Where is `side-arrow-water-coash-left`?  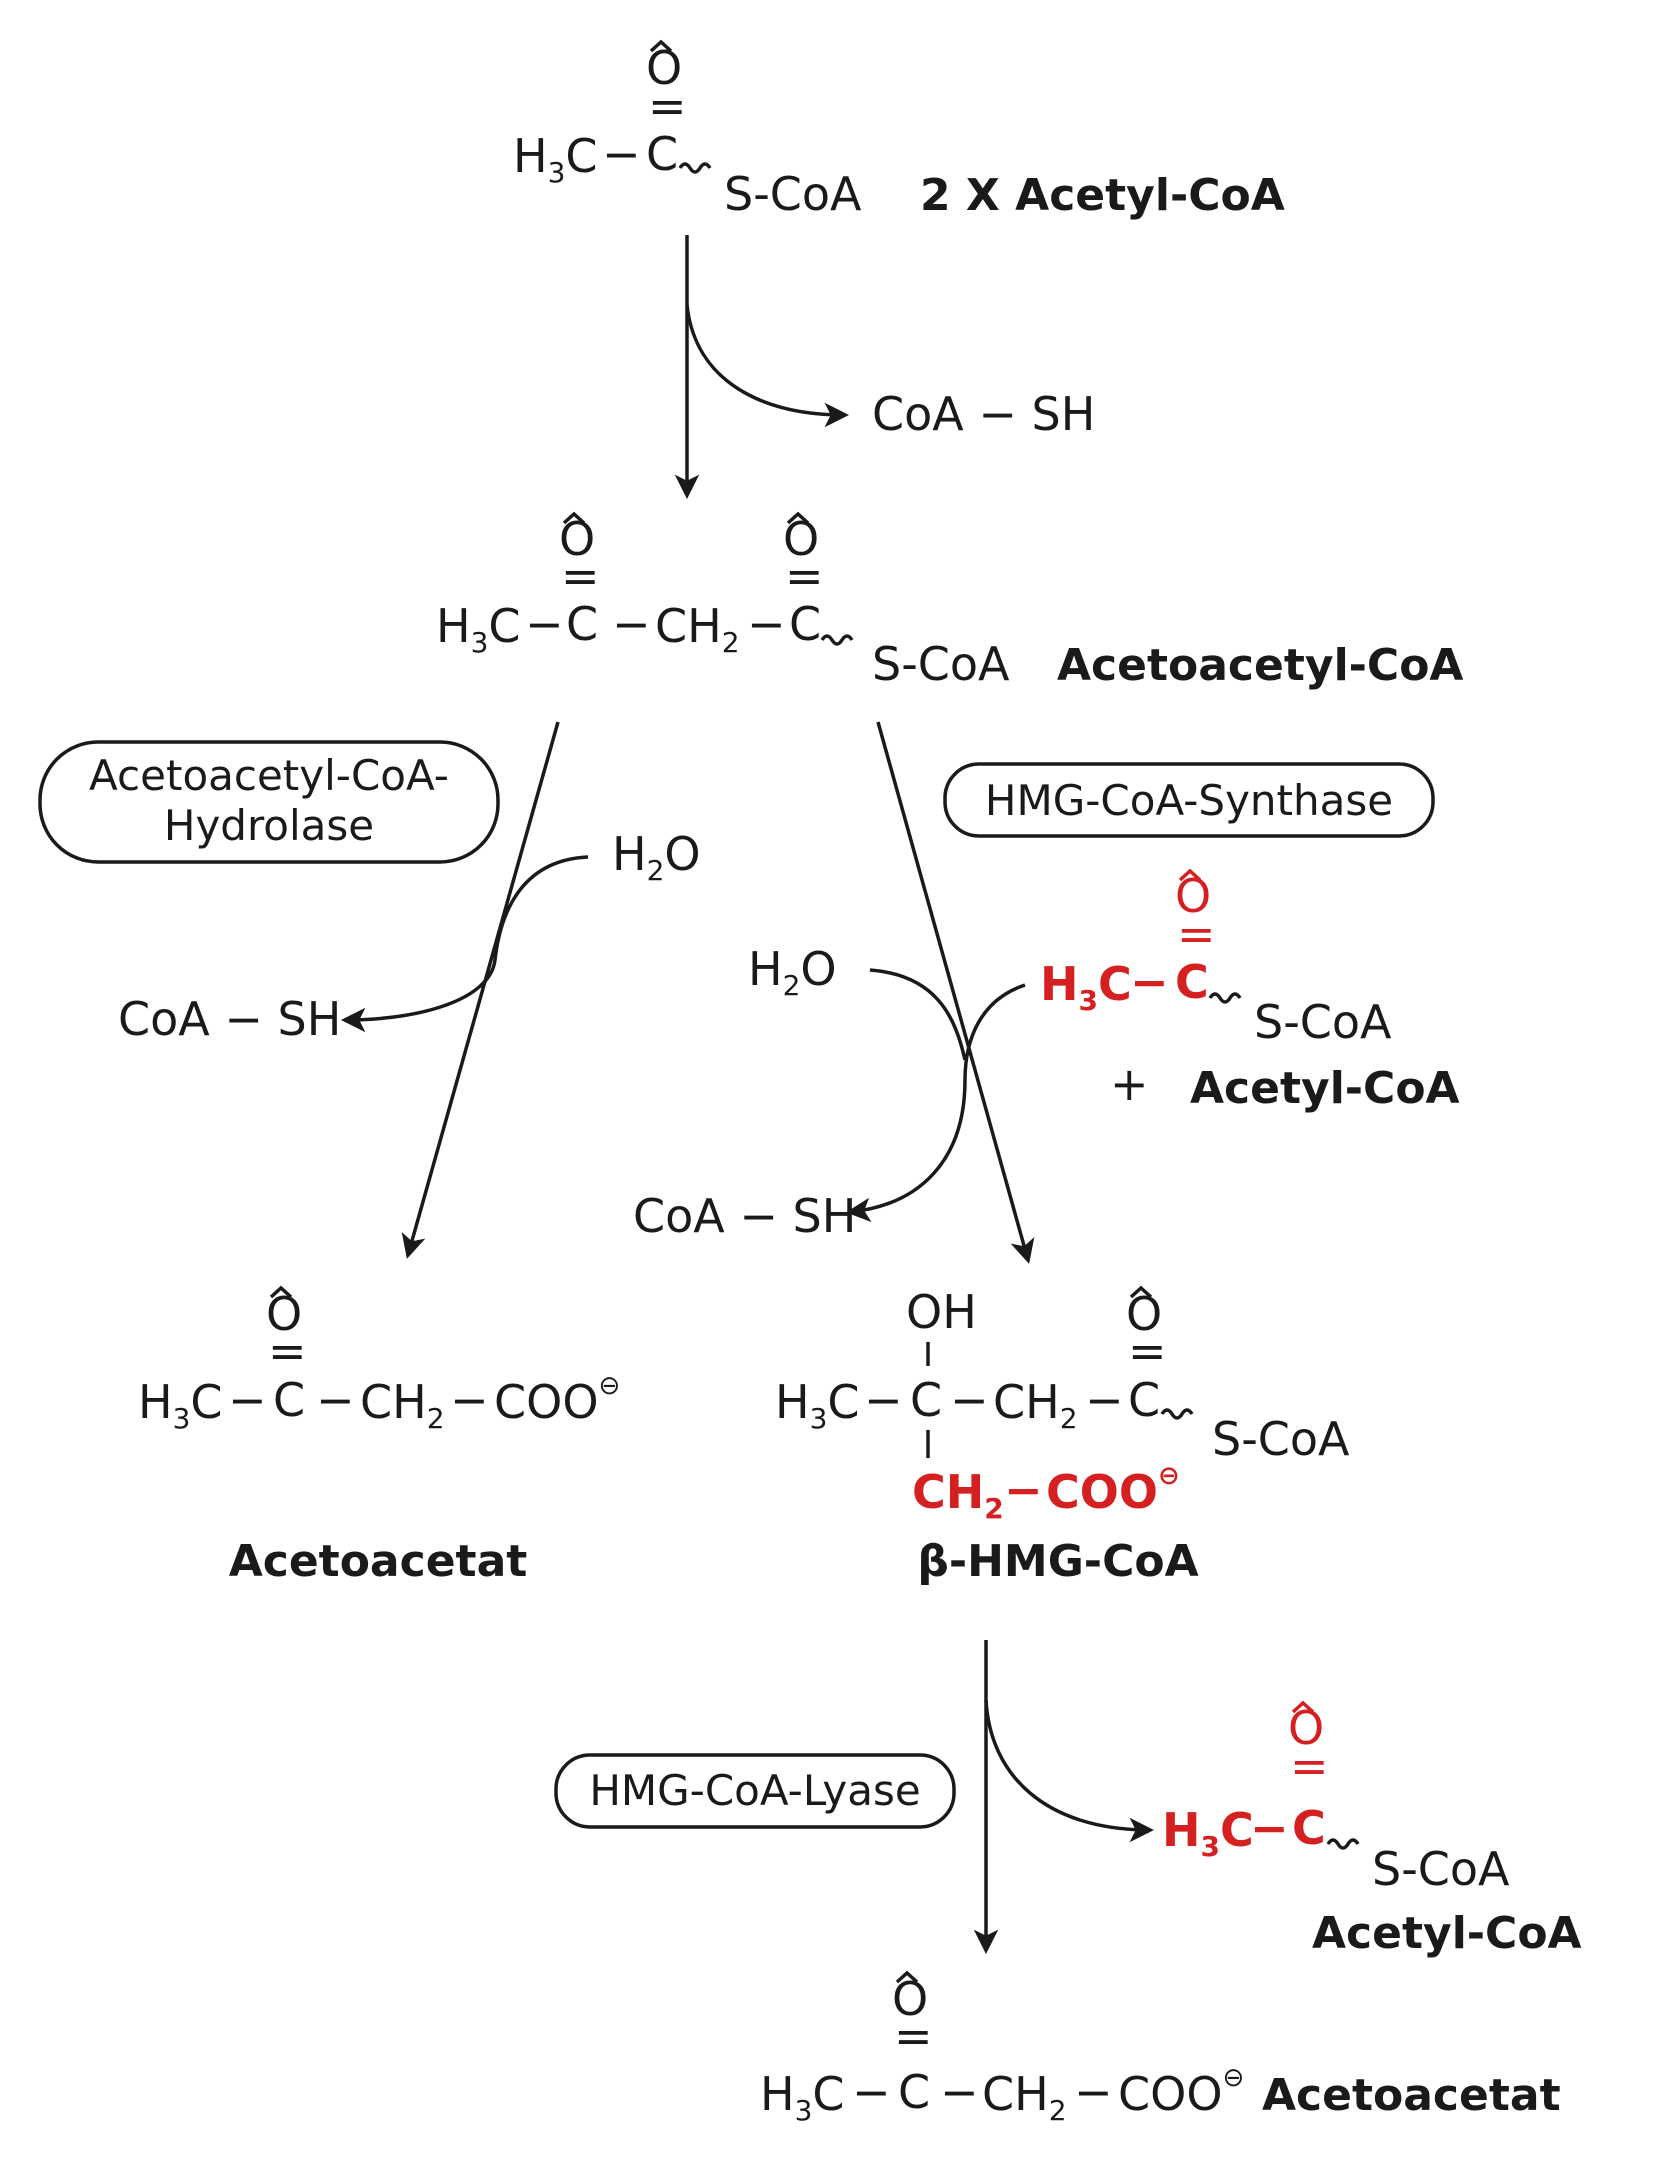 side-arrow-water-coash-left is located at coordinates (464, 944).